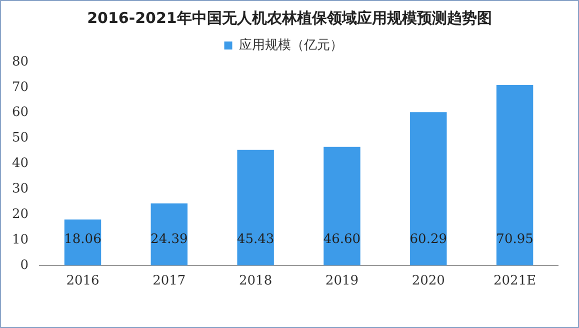 This screenshot has width=579, height=328. I want to click on x-tick-label: 2021E, so click(515, 281).